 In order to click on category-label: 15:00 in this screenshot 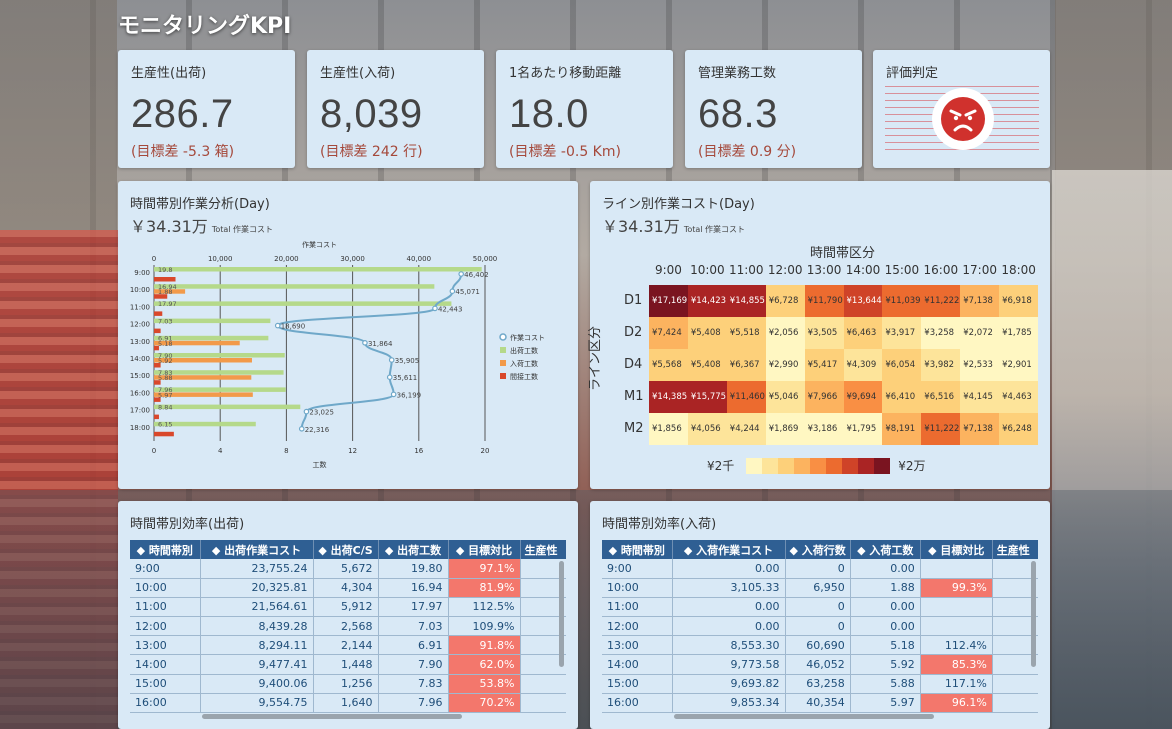, I will do `click(140, 376)`.